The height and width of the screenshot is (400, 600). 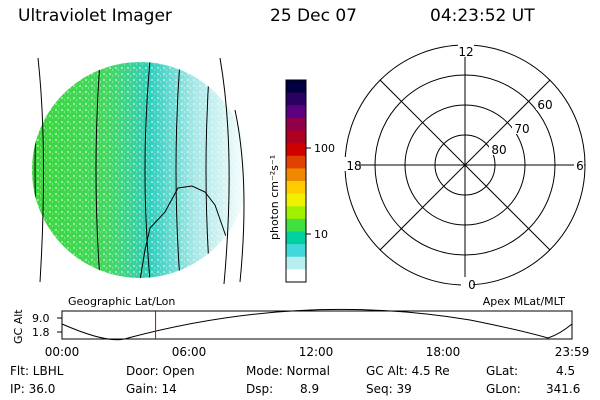 I want to click on time-tick: 00:00, so click(x=62, y=352).